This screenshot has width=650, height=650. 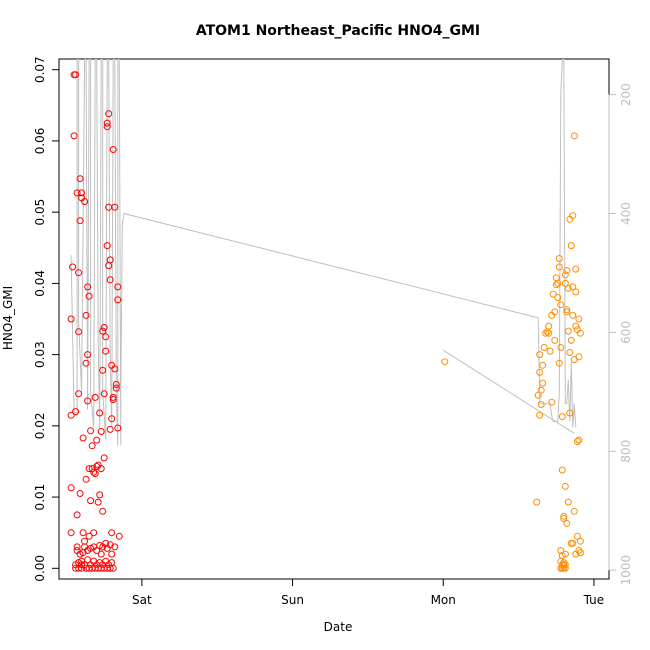 What do you see at coordinates (292, 600) in the screenshot?
I see `x-tick-label: Sun` at bounding box center [292, 600].